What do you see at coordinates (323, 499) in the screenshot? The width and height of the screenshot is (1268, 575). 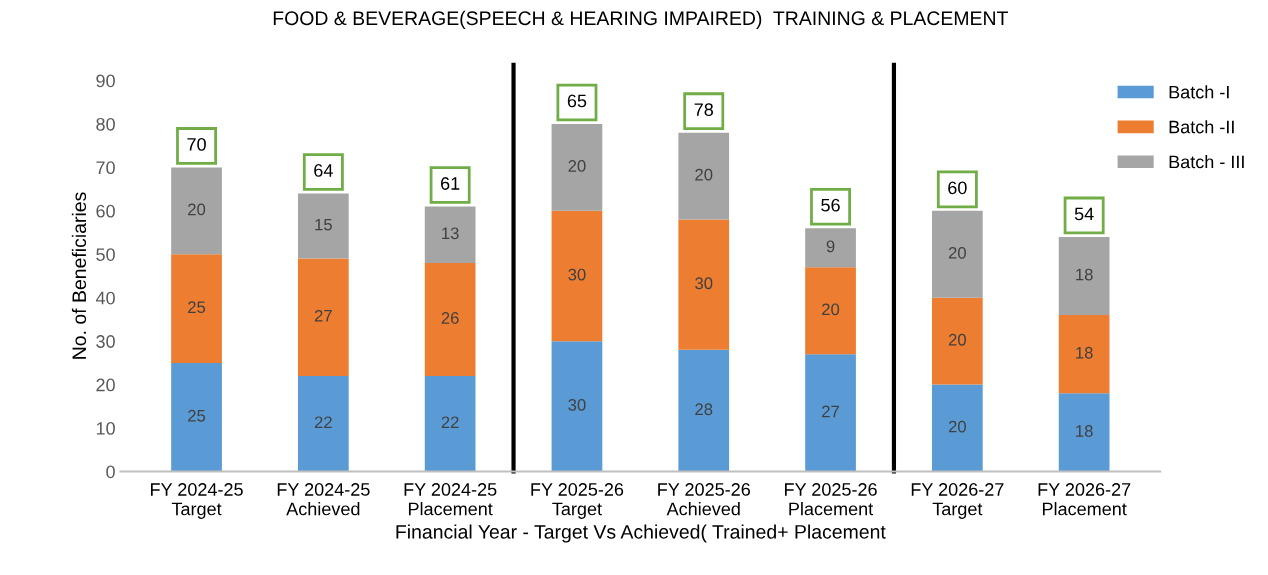 I see `x-tick-label: FY 2024-25 Achieved` at bounding box center [323, 499].